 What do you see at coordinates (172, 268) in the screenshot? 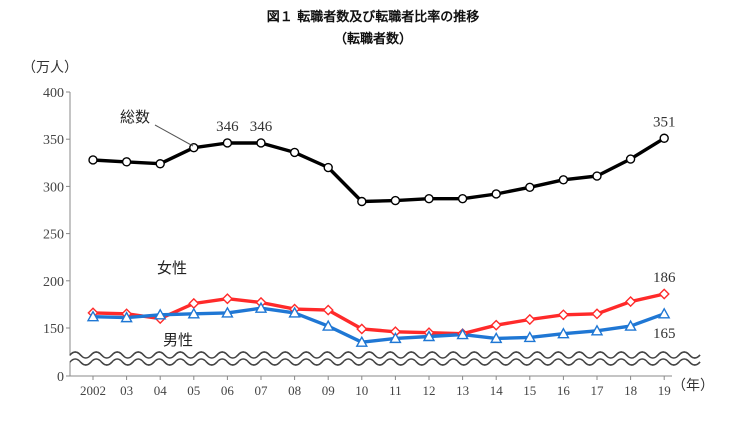
I see `series-label-female: 女性` at bounding box center [172, 268].